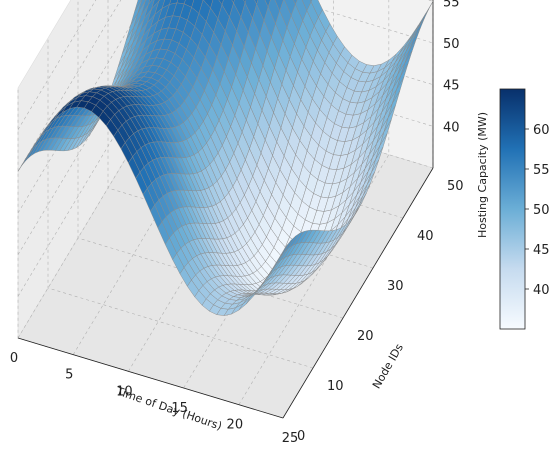  Describe the element at coordinates (541, 170) in the screenshot. I see `colorbar-tick-label: 55` at that location.